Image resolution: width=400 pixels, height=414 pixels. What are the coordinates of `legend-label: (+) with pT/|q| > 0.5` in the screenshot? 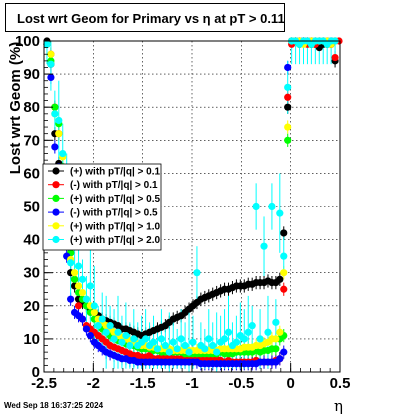 It's located at (115, 199).